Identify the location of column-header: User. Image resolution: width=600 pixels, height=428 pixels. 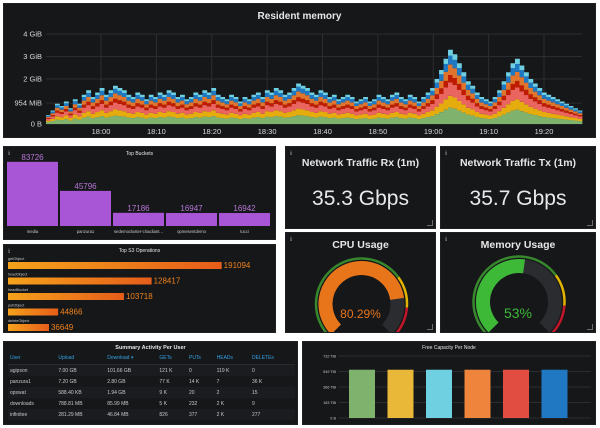
(32, 359).